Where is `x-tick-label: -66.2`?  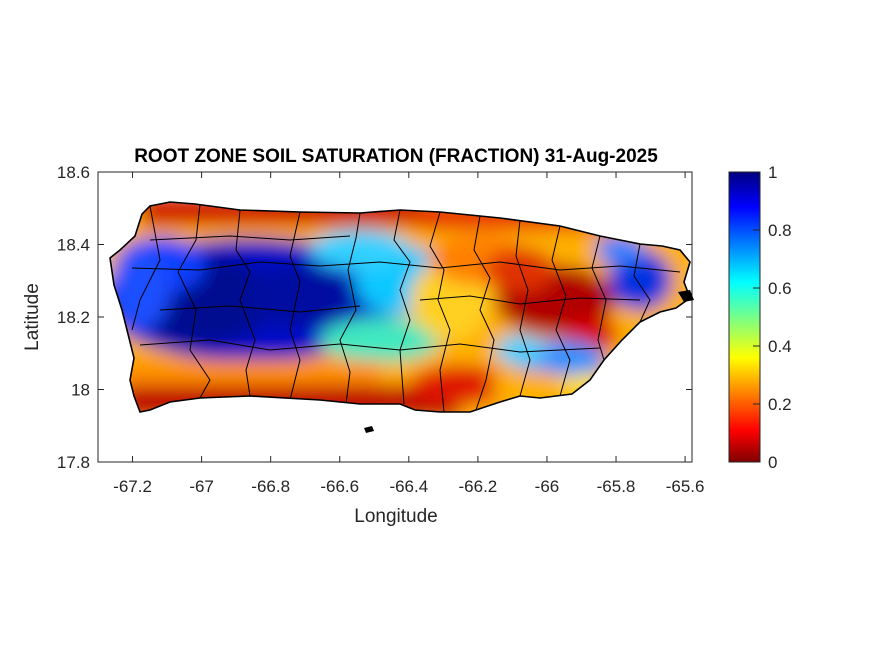
x-tick-label: -66.2 is located at coordinates (478, 486).